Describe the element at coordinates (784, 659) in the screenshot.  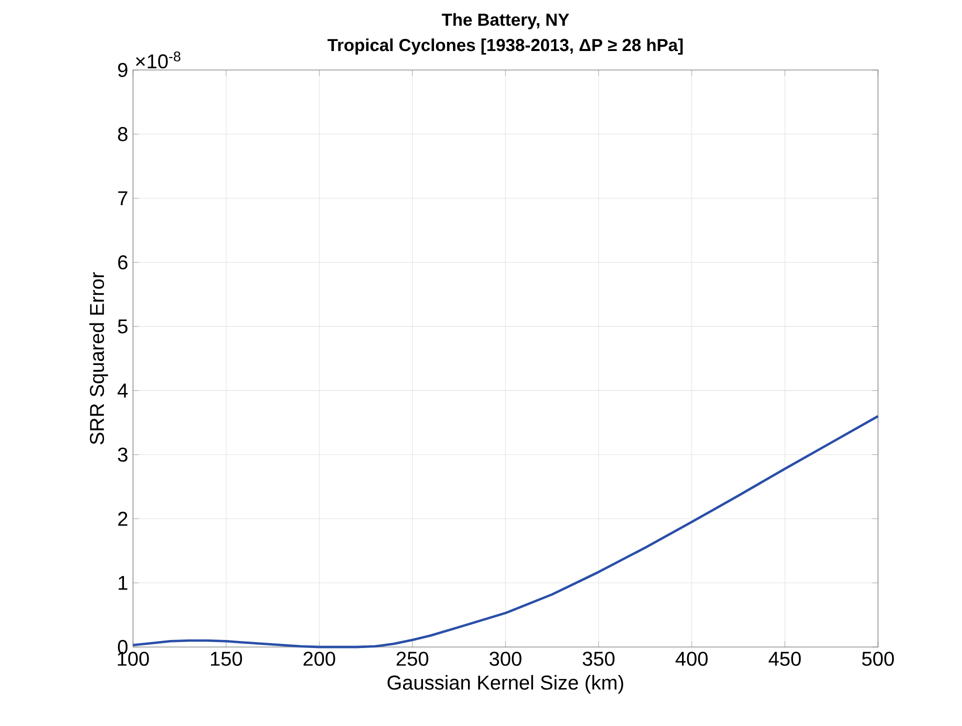
I see `x-tick-label: 450` at that location.